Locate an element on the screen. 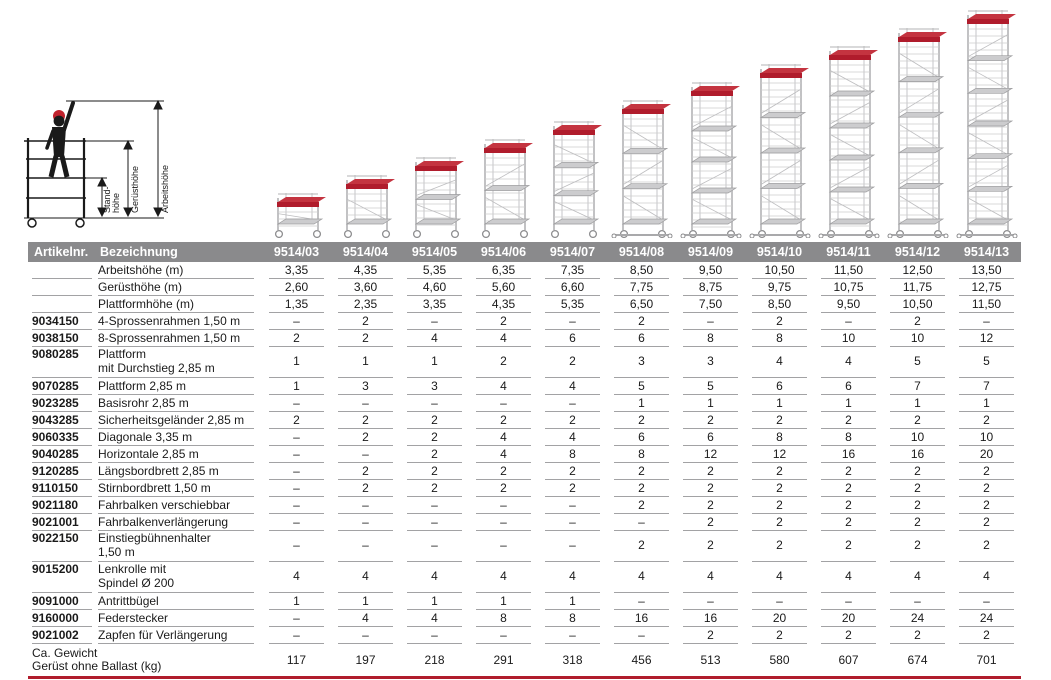 This screenshot has width=1051, height=680. value-cell: 10,50 is located at coordinates (779, 270).